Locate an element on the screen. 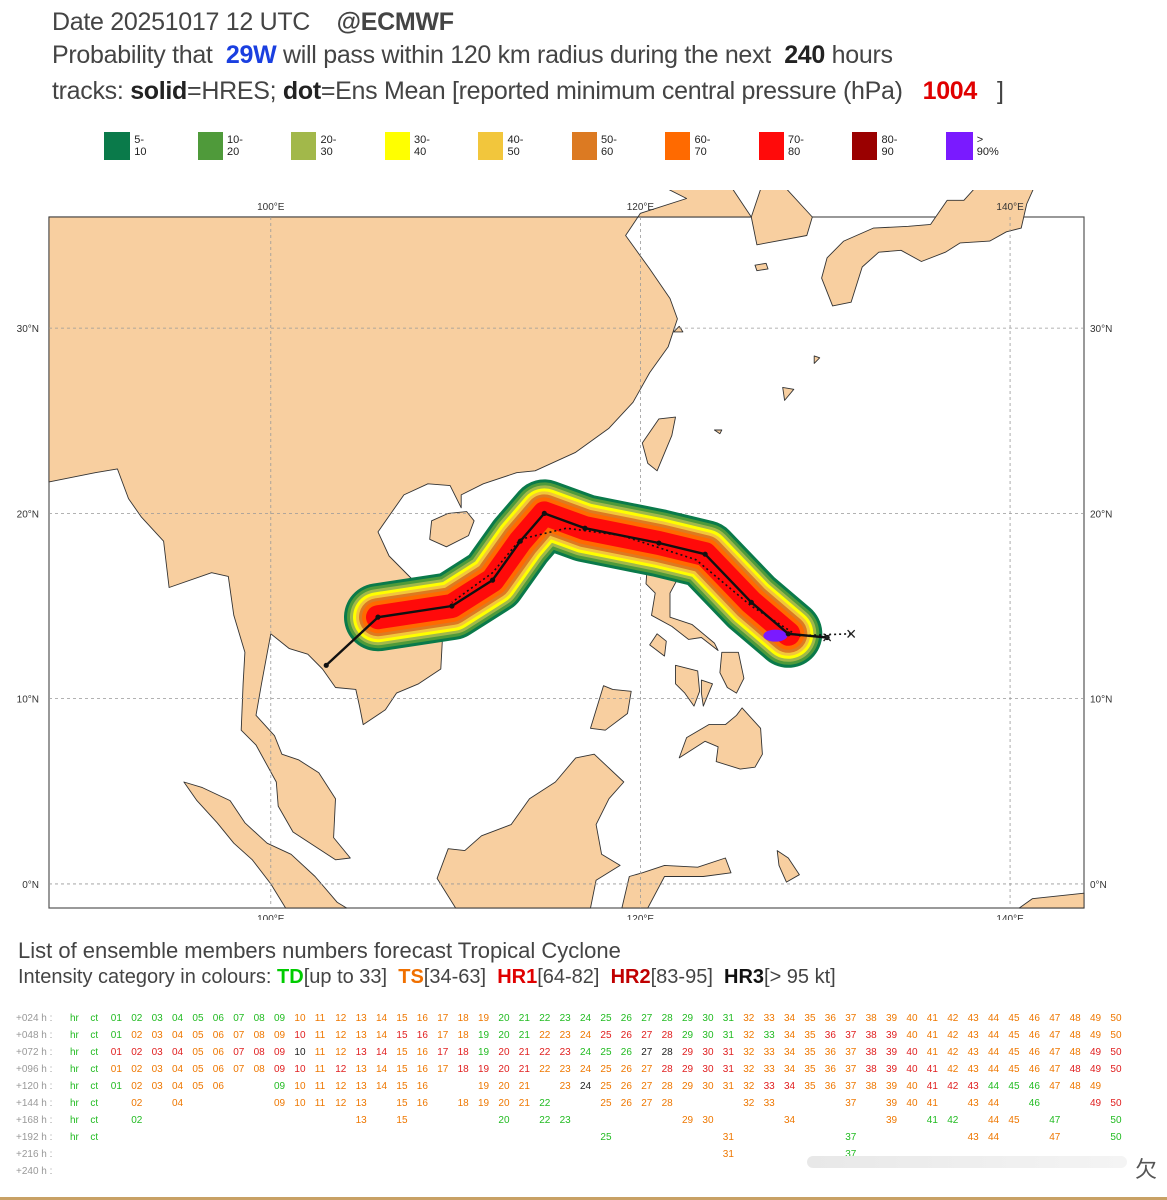 This screenshot has height=1200, width=1167. lat-label-right: 20°N is located at coordinates (1101, 514).